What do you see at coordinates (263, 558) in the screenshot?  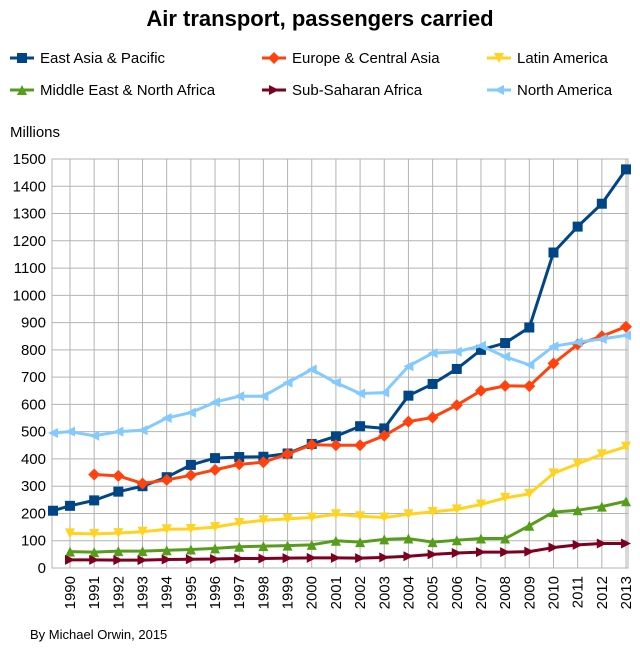 I see `data-point-sub-saharan-africa-1998` at bounding box center [263, 558].